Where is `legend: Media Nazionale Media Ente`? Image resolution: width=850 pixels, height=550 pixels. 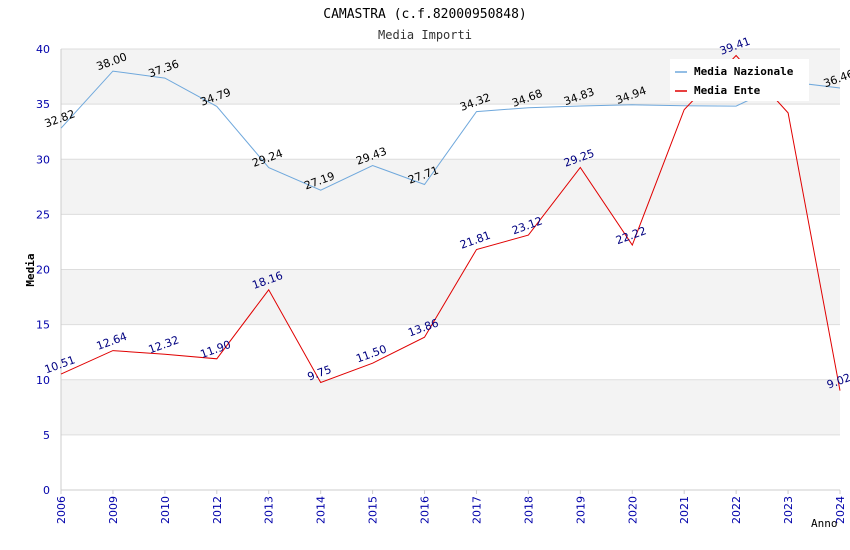
legend: Media Nazionale Media Ente is located at coordinates (739, 80).